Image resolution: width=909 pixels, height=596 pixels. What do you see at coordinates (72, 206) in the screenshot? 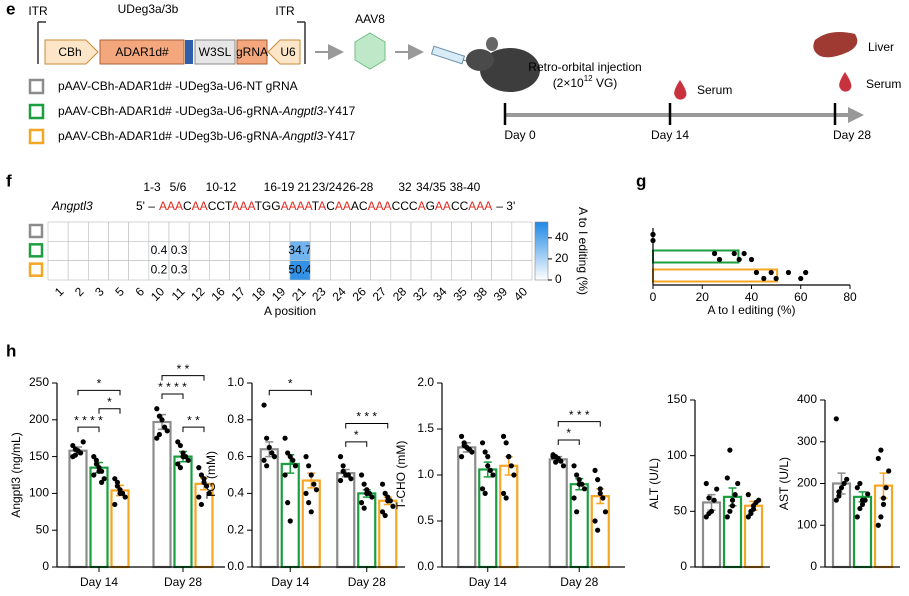
I see `gene-label: Angptl3` at bounding box center [72, 206].